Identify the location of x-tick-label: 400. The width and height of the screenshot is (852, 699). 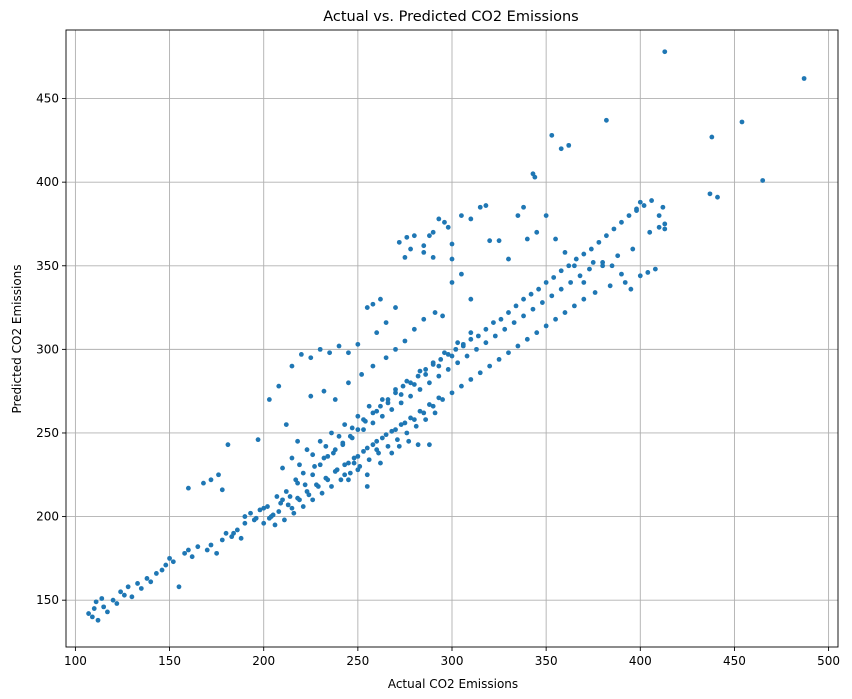
(640, 661).